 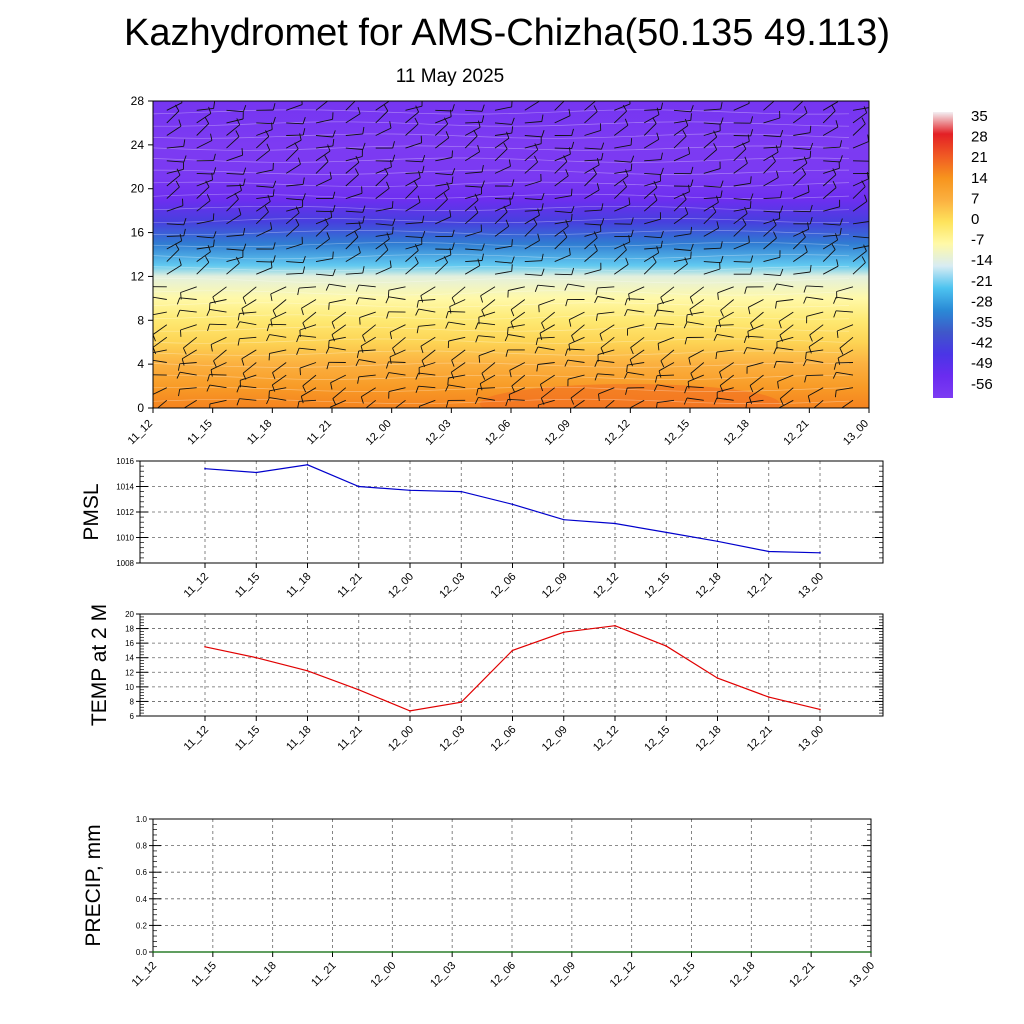 I want to click on y-tick-label: 12, so click(x=138, y=276).